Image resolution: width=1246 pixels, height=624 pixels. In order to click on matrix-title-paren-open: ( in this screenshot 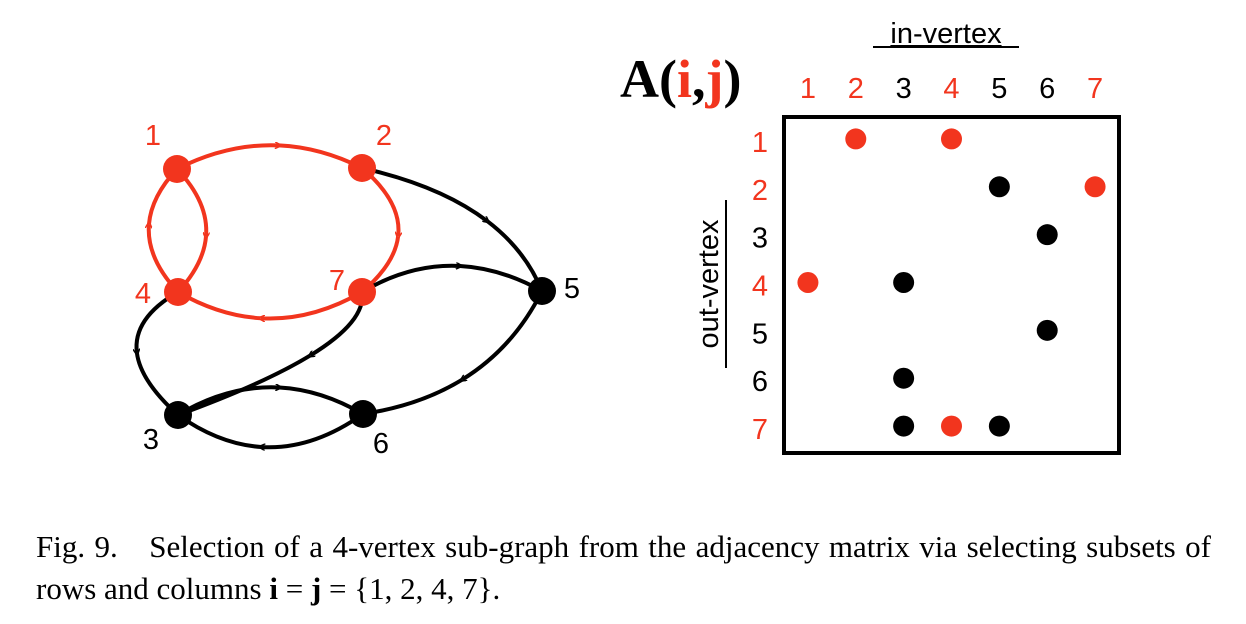, I will do `click(668, 79)`.